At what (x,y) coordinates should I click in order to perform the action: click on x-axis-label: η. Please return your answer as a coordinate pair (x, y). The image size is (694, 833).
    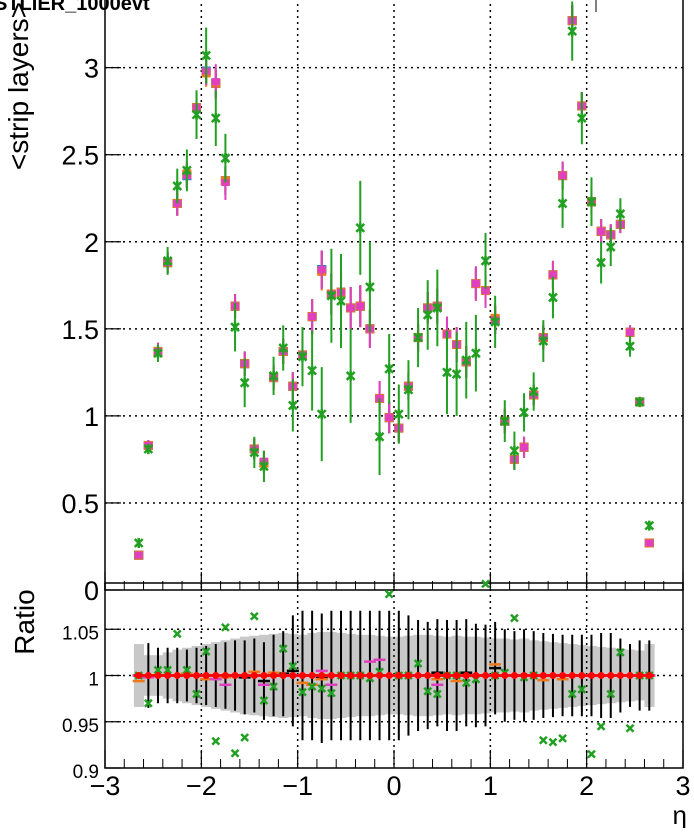
    Looking at the image, I should click on (680, 814).